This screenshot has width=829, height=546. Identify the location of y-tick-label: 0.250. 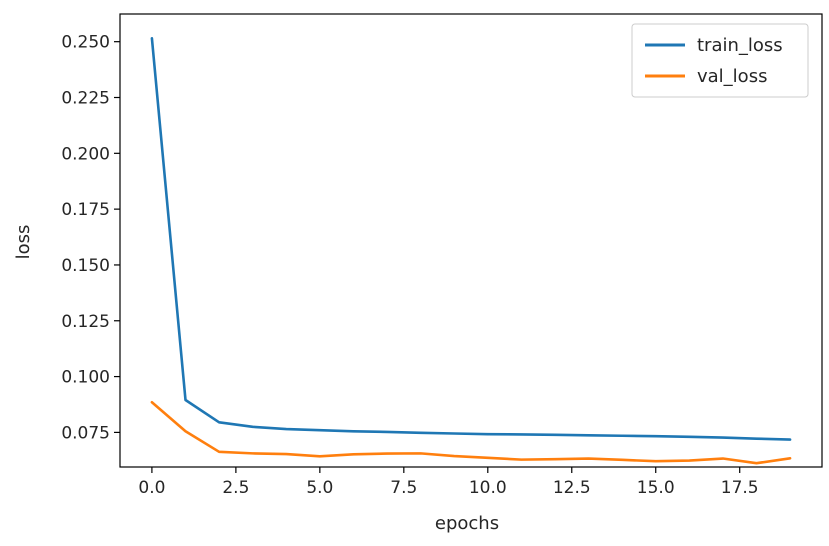
(85, 43).